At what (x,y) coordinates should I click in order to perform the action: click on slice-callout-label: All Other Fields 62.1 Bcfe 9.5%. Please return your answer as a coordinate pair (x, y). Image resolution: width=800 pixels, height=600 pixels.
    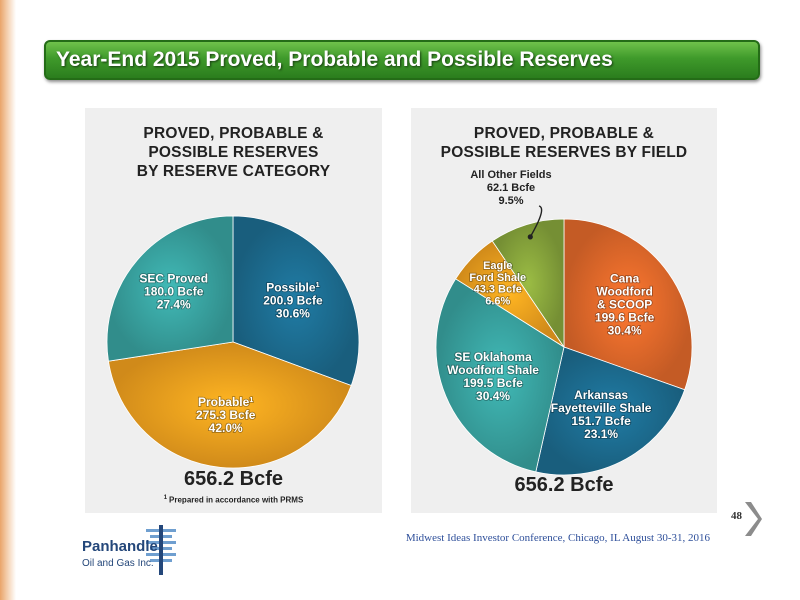
    Looking at the image, I should click on (510, 188).